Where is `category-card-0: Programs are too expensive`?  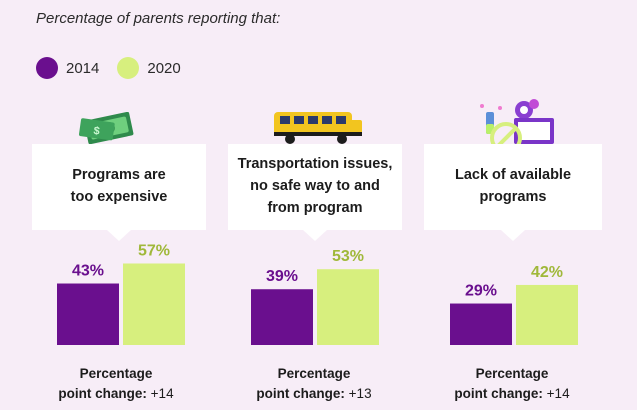
category-card-0: Programs are too expensive is located at coordinates (119, 192).